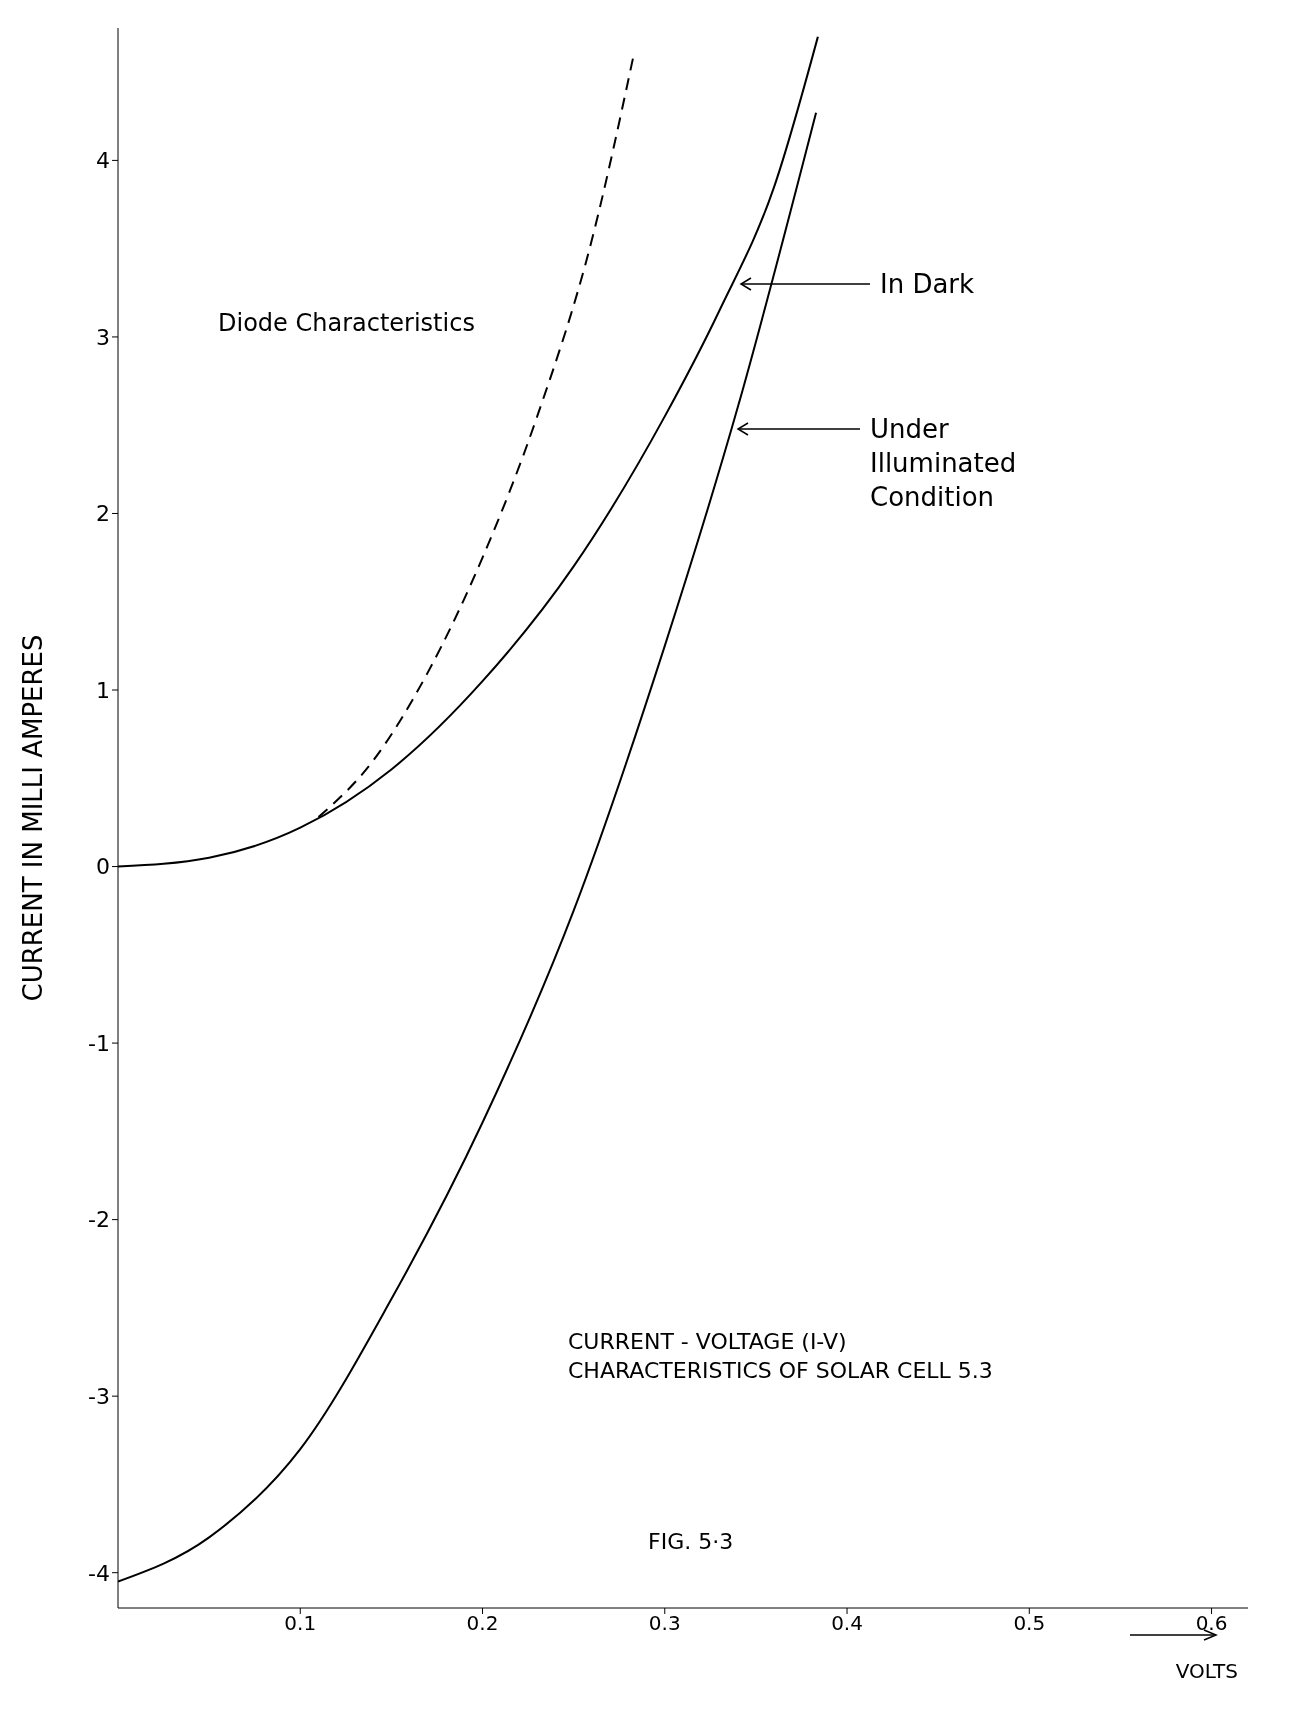 This screenshot has width=1304, height=1719. I want to click on annotation: FIG. 5·3, so click(691, 1542).